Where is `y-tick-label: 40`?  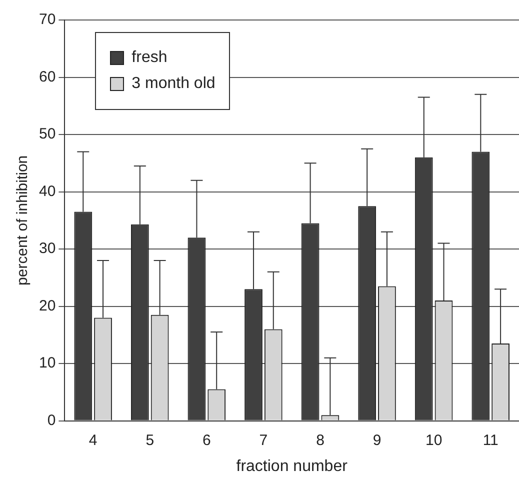
y-tick-label: 40 is located at coordinates (47, 191).